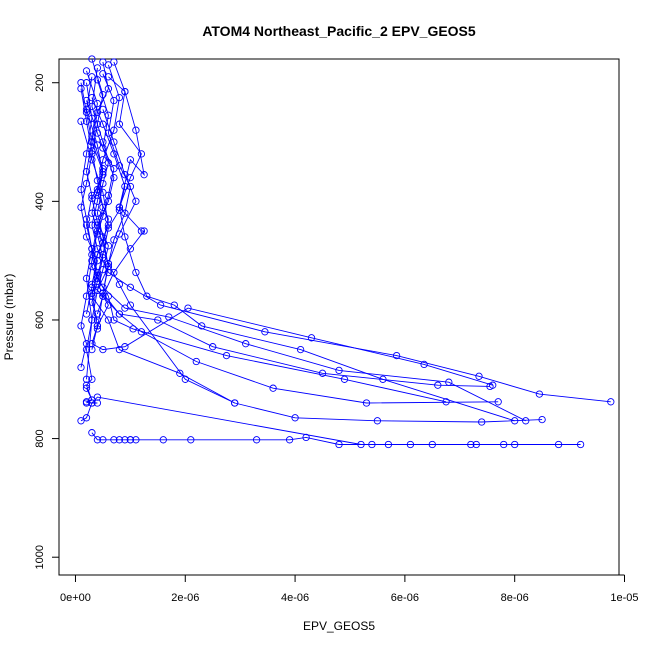  I want to click on y-tick-label: 600, so click(40, 320).